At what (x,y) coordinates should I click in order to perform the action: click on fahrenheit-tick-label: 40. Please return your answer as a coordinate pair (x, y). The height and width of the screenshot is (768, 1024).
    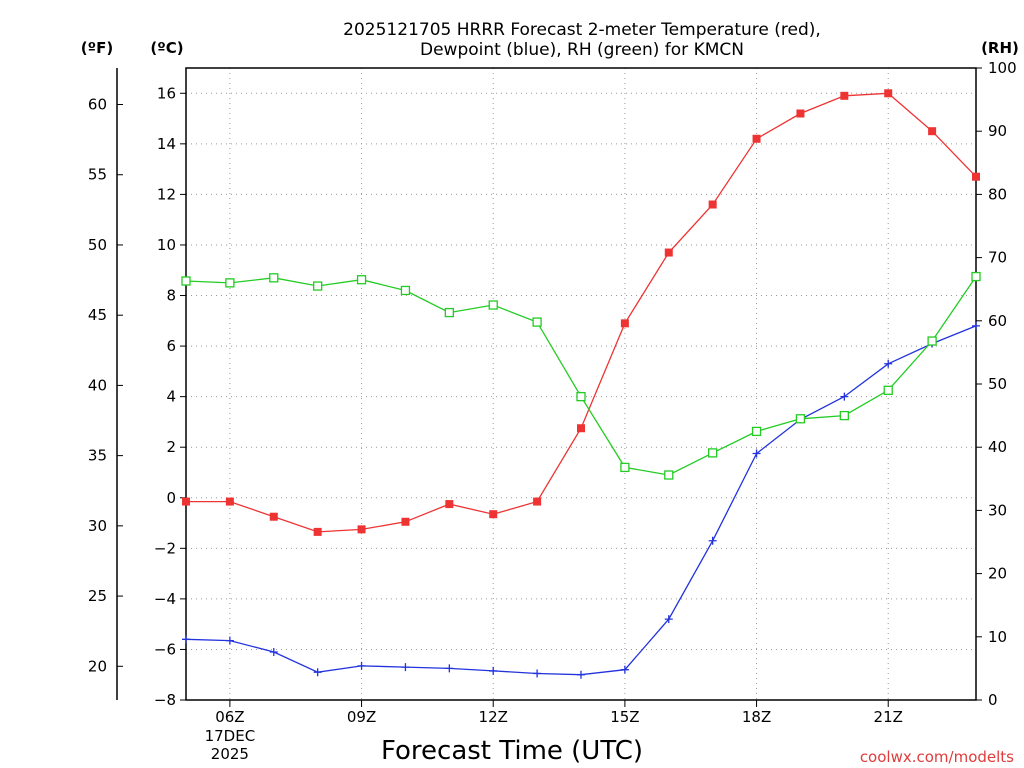
    Looking at the image, I should click on (97, 385).